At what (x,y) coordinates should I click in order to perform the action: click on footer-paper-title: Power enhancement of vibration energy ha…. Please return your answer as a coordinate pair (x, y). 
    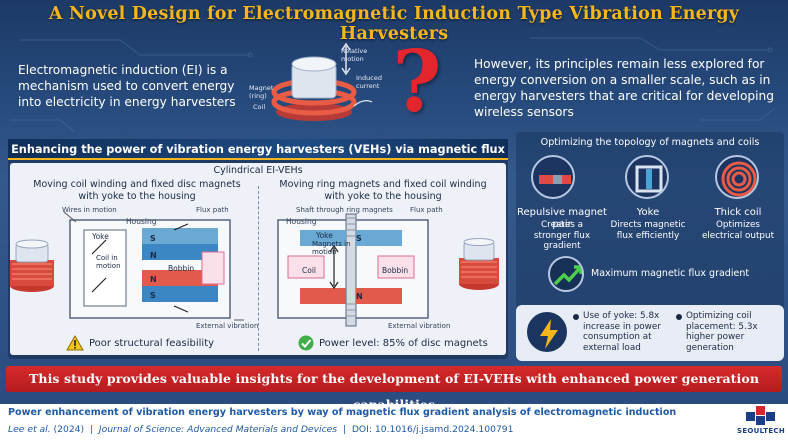
    Looking at the image, I should click on (342, 412).